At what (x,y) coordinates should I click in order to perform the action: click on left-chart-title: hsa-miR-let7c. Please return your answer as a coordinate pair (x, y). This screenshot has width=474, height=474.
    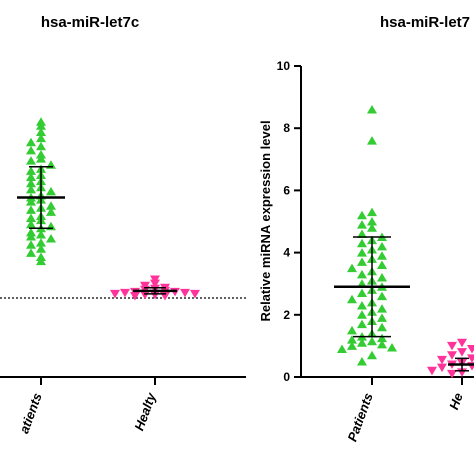
    Looking at the image, I should click on (90, 22).